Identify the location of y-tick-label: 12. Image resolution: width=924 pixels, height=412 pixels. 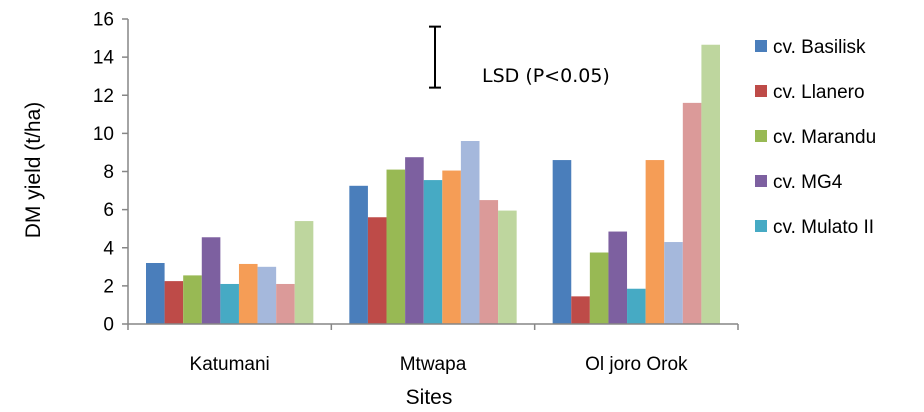
(103, 96).